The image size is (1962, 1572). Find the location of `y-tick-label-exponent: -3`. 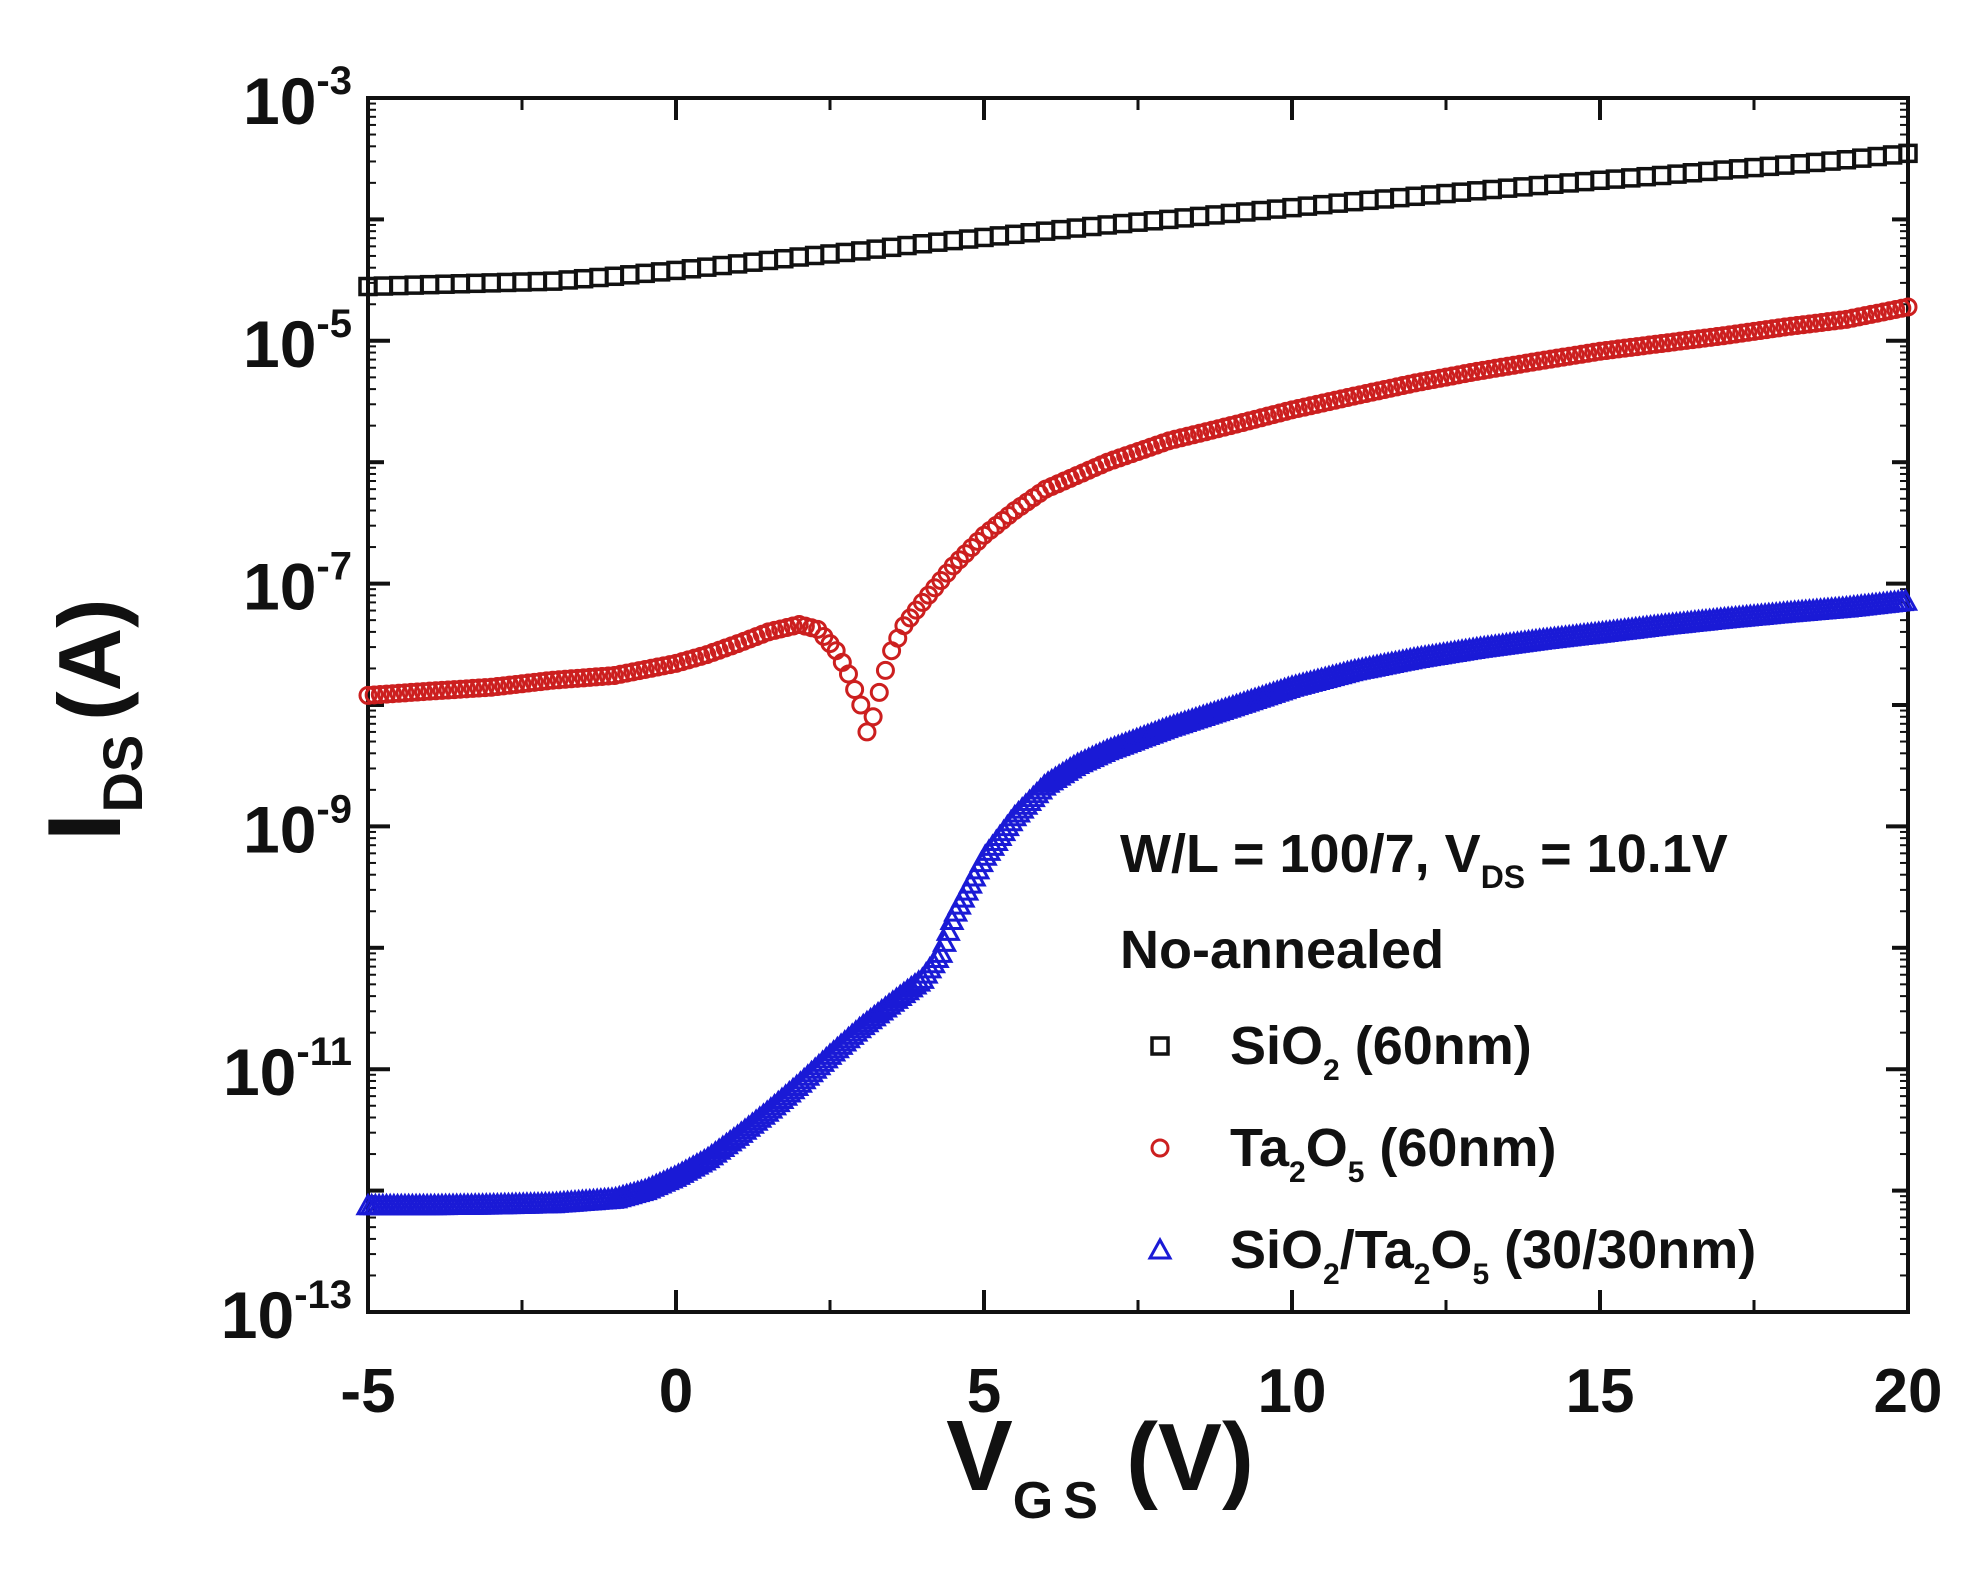

y-tick-label-exponent: -3 is located at coordinates (334, 81).